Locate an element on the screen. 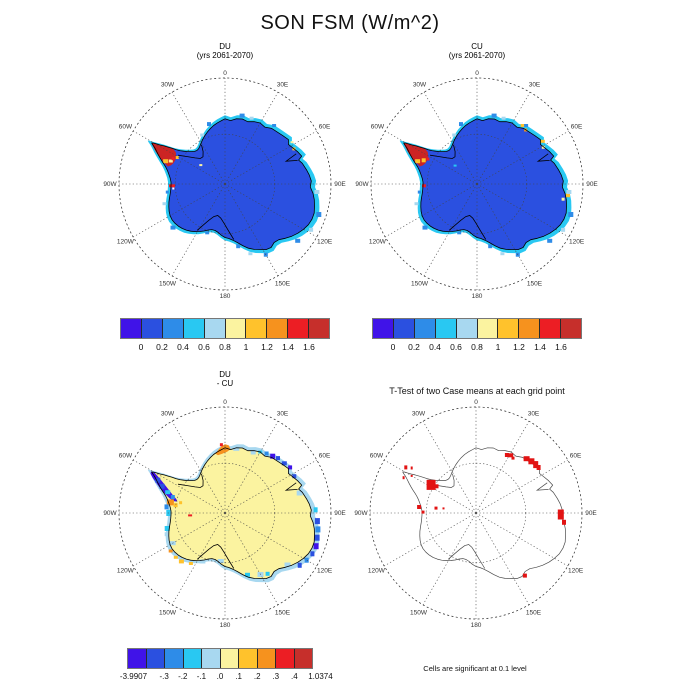 The image size is (700, 700). colorbar-tick-label: 0.8 is located at coordinates (225, 347).